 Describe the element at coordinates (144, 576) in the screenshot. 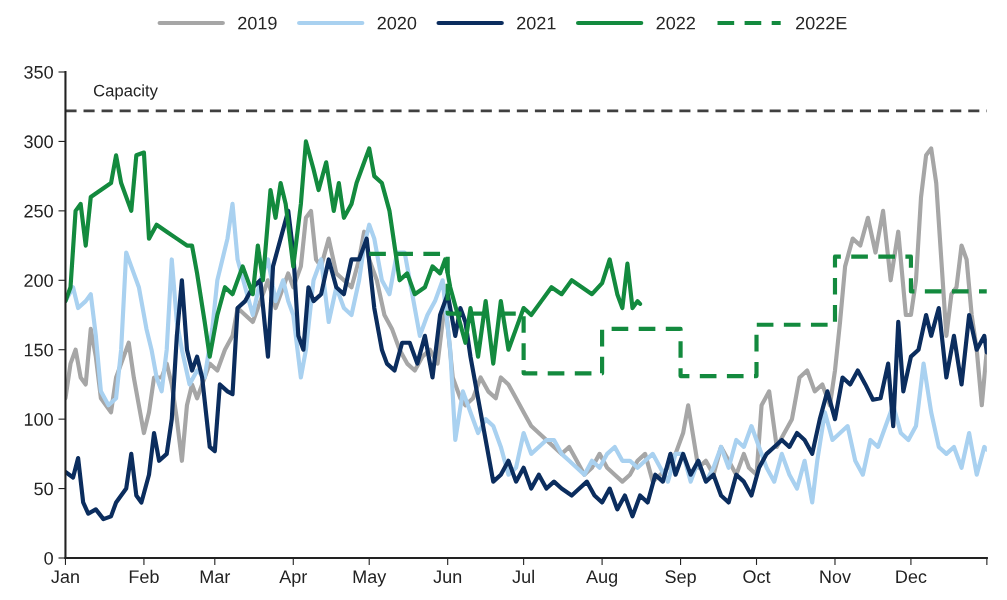

I see `x-tick-label: Feb` at that location.